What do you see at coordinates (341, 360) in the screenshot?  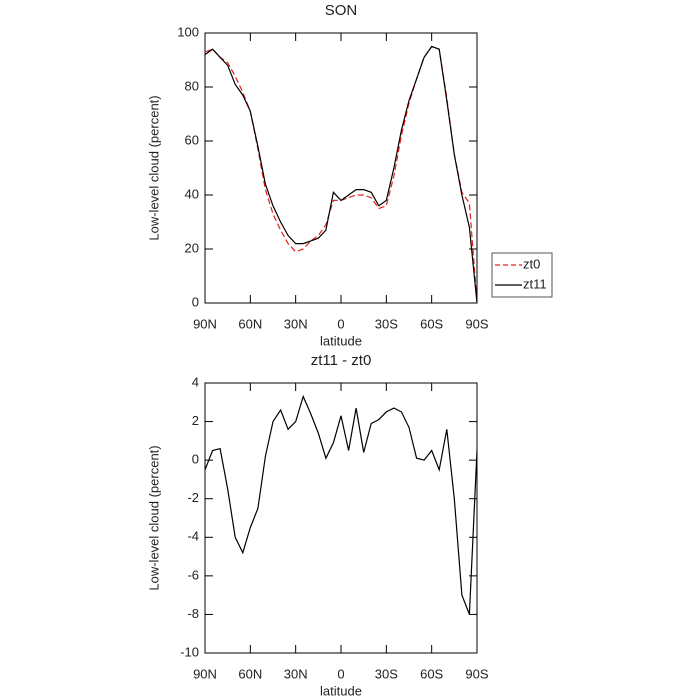 I see `chart-title: zt11 - zt0` at bounding box center [341, 360].